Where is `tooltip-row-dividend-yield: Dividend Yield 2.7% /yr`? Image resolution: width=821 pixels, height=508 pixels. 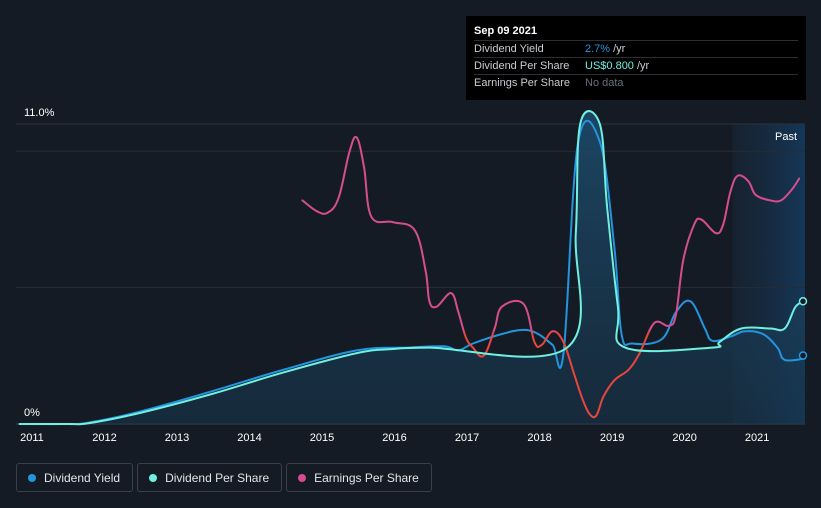
tooltip-row-dividend-yield: Dividend Yield 2.7% /yr is located at coordinates (636, 48).